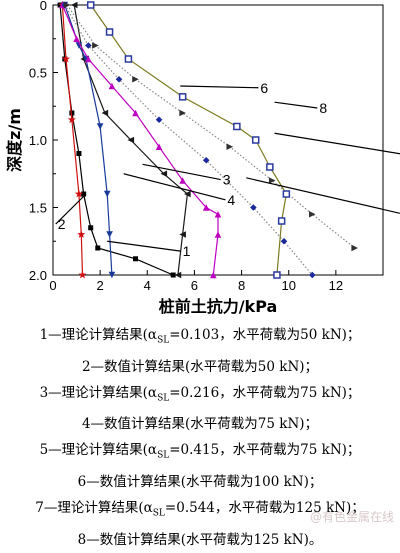 This screenshot has height=553, width=400. I want to click on alpha-value: =0.216, so click(194, 392).